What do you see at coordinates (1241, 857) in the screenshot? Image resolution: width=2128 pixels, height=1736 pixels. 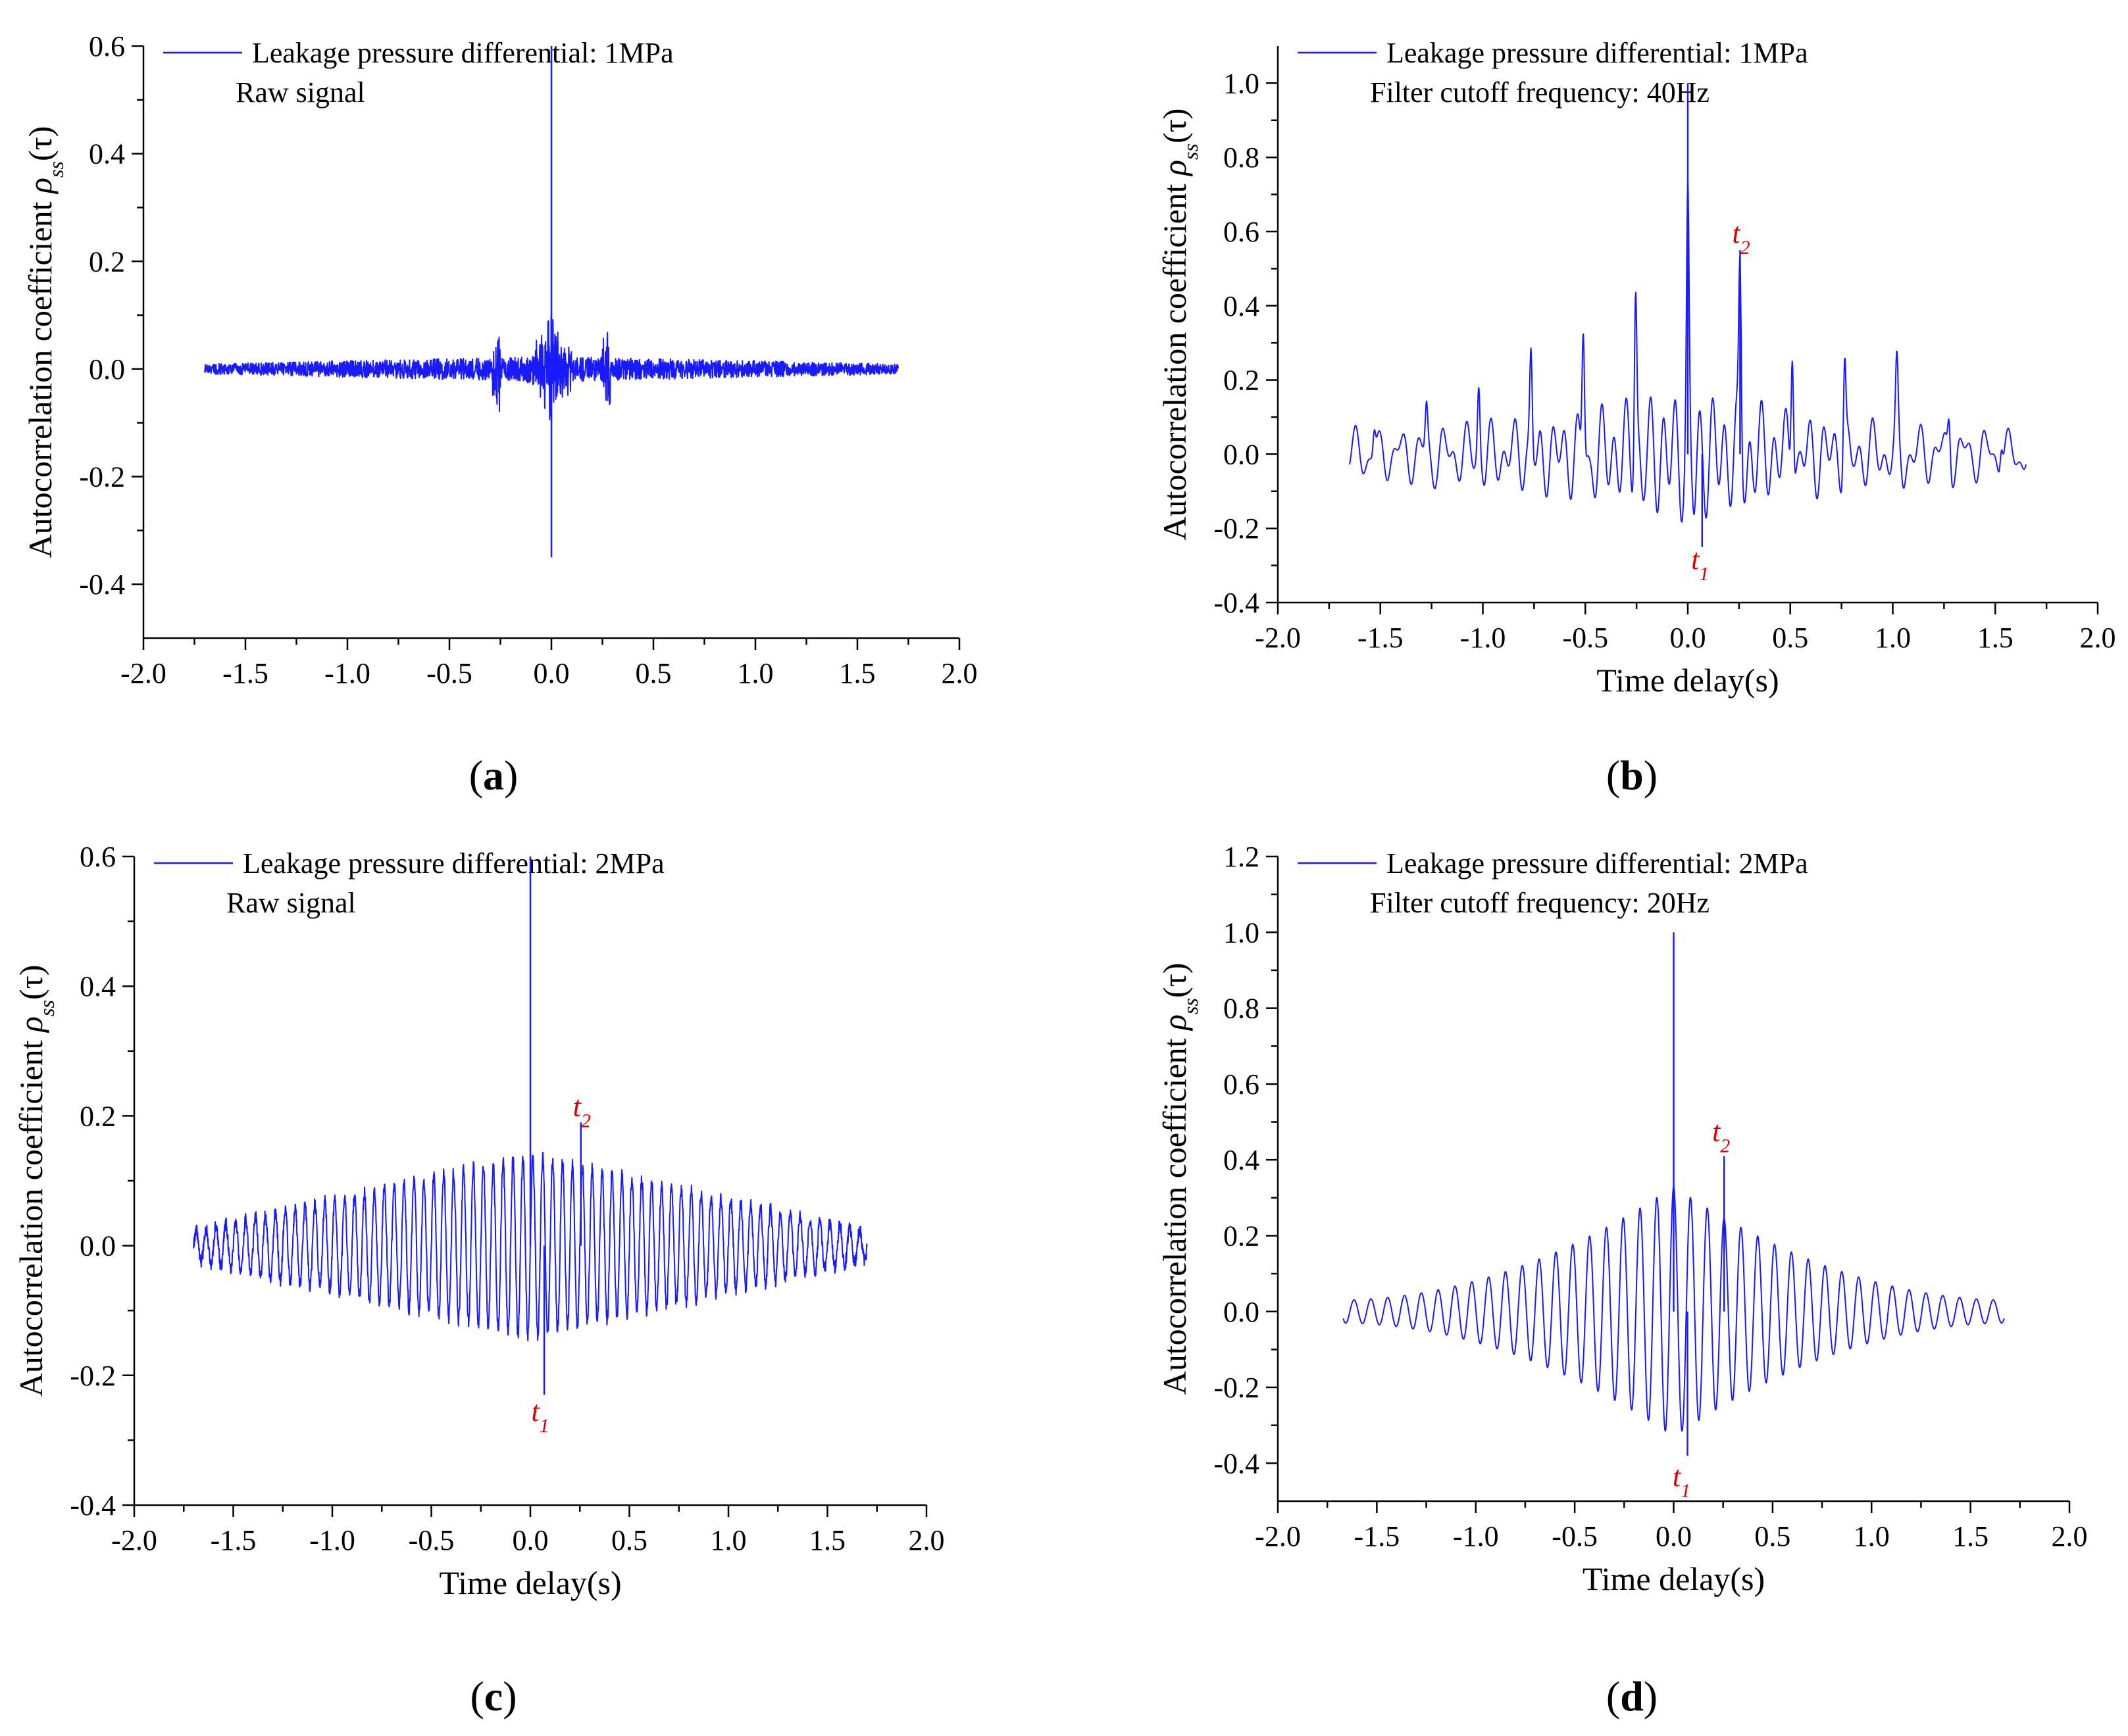 I see `y-tick-label: 1.2` at bounding box center [1241, 857].